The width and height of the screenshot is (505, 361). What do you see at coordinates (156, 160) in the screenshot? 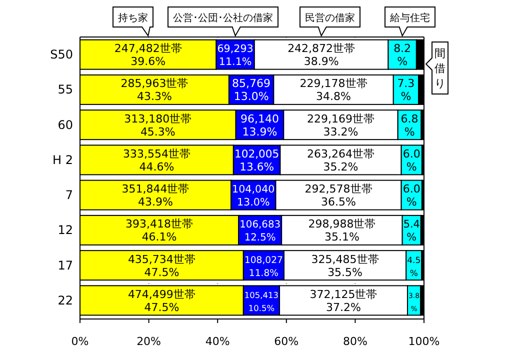
I see `data-label: 333,554世帯 44.6%` at bounding box center [156, 160].